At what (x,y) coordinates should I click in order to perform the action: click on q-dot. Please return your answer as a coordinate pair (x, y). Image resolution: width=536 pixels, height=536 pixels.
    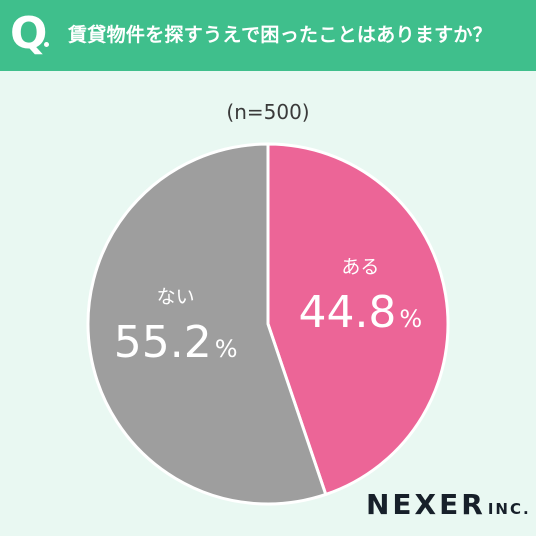
    Looking at the image, I should click on (46, 44).